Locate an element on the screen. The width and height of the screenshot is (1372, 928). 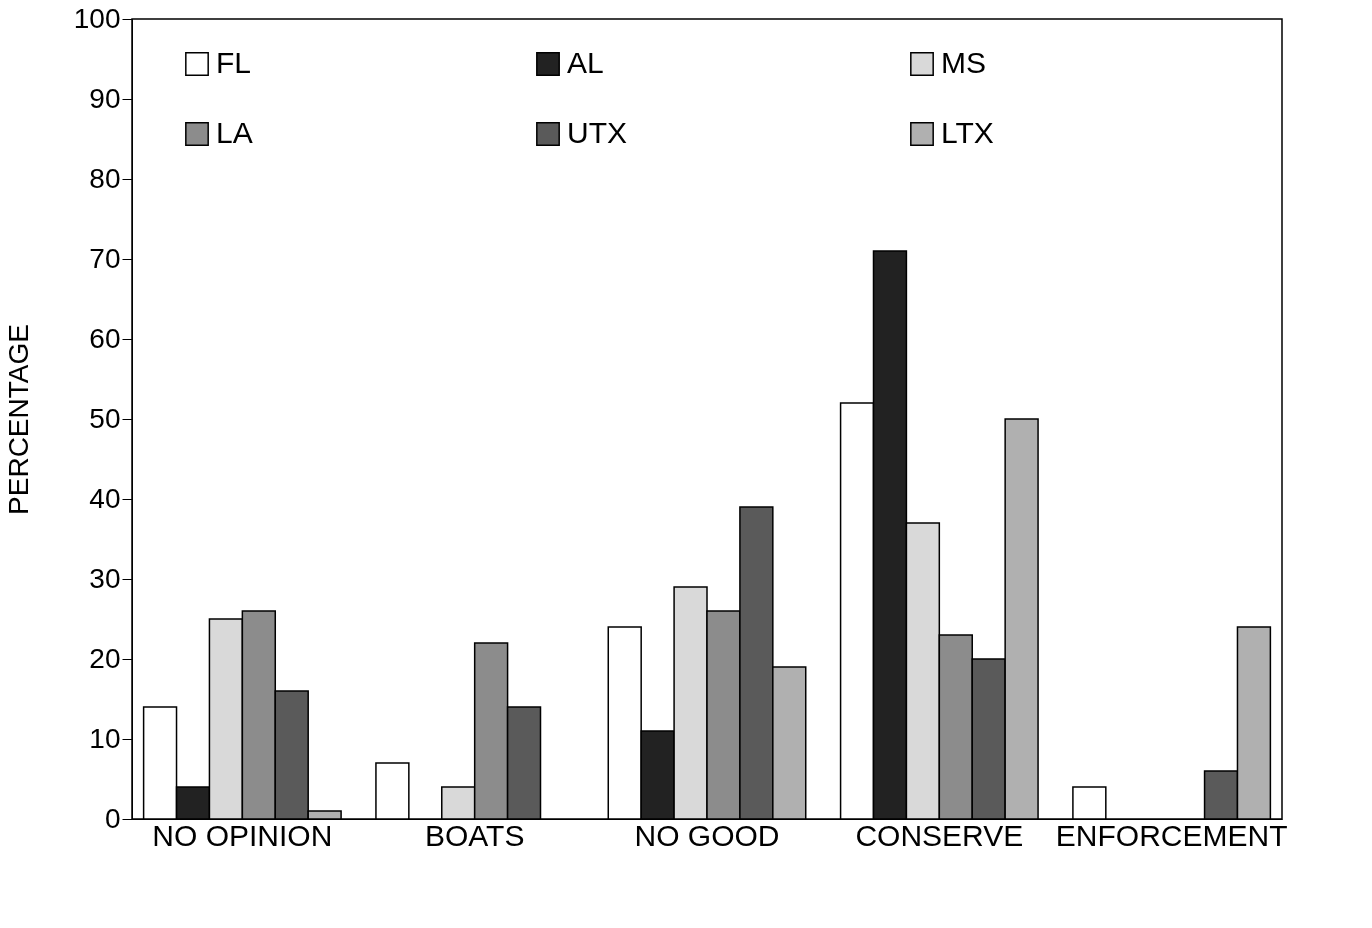
legend-label: AL is located at coordinates (585, 62).